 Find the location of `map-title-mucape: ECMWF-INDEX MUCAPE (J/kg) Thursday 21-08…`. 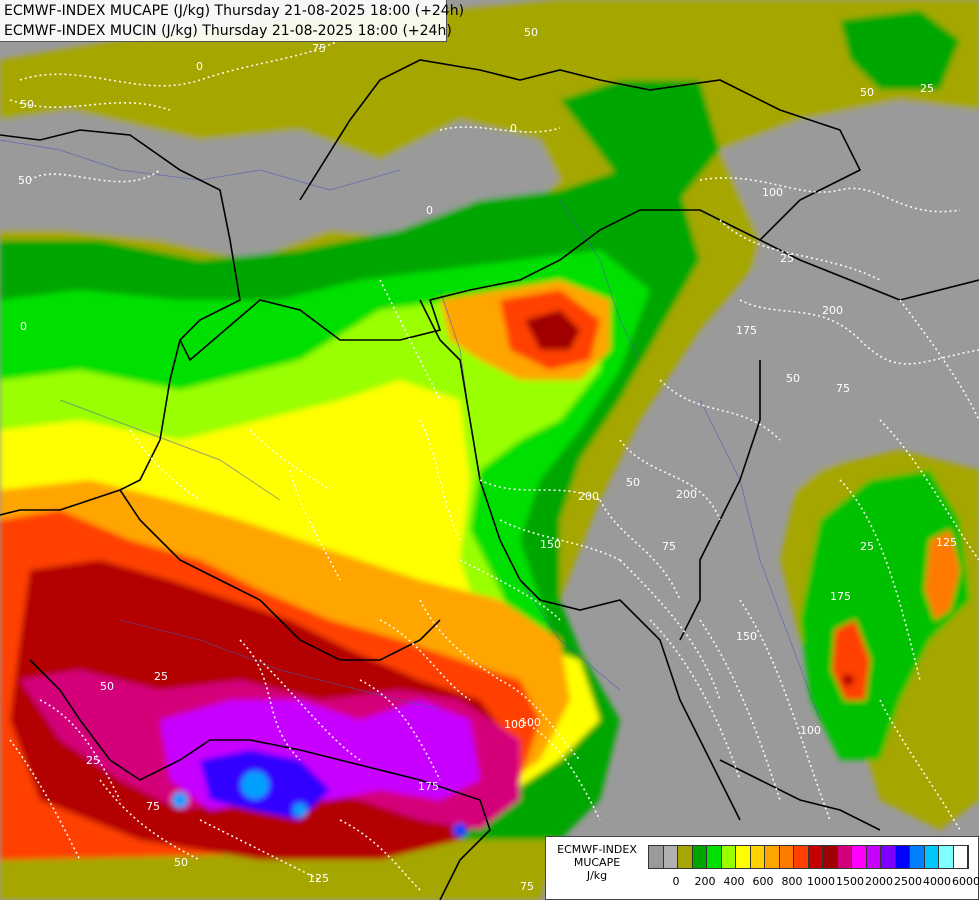

map-title-mucape: ECMWF-INDEX MUCAPE (J/kg) Thursday 21-08… is located at coordinates (234, 11).